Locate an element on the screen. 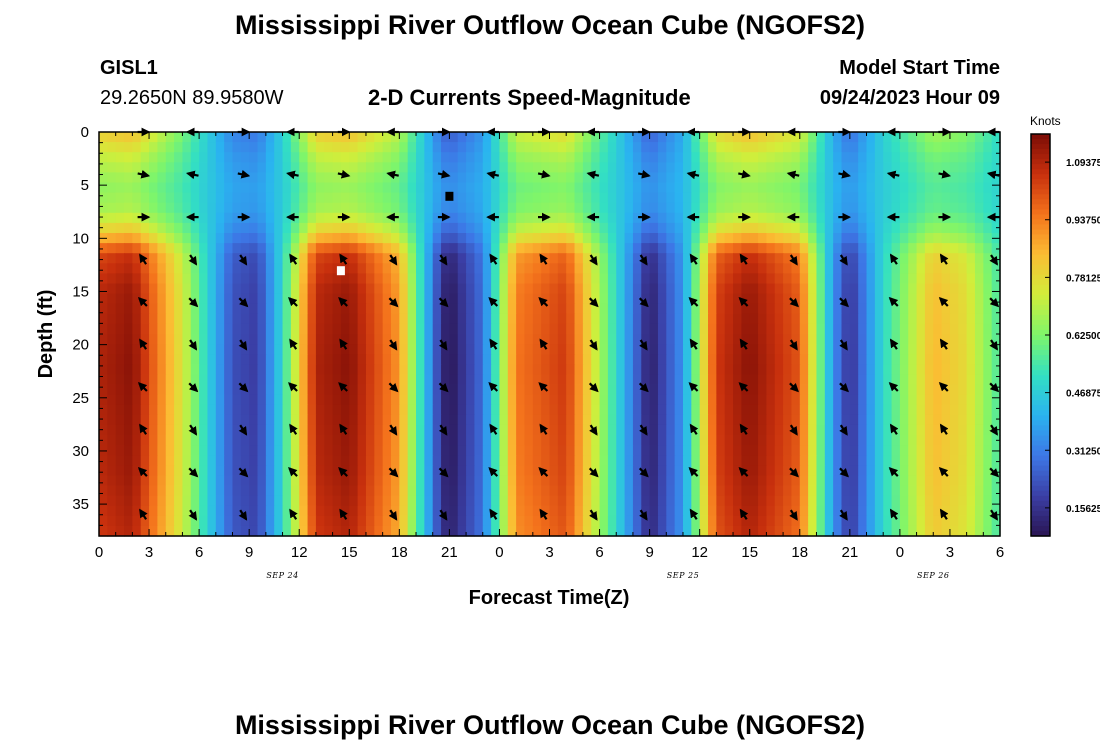 The height and width of the screenshot is (750, 1100). x-tick-label: 12 is located at coordinates (699, 552).